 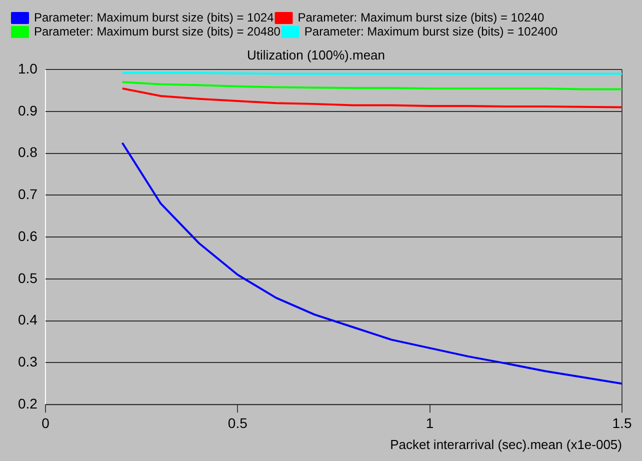 What do you see at coordinates (421, 17) in the screenshot?
I see `legend-label: Parameter: Maximum burst size (bits) = 10240` at bounding box center [421, 17].